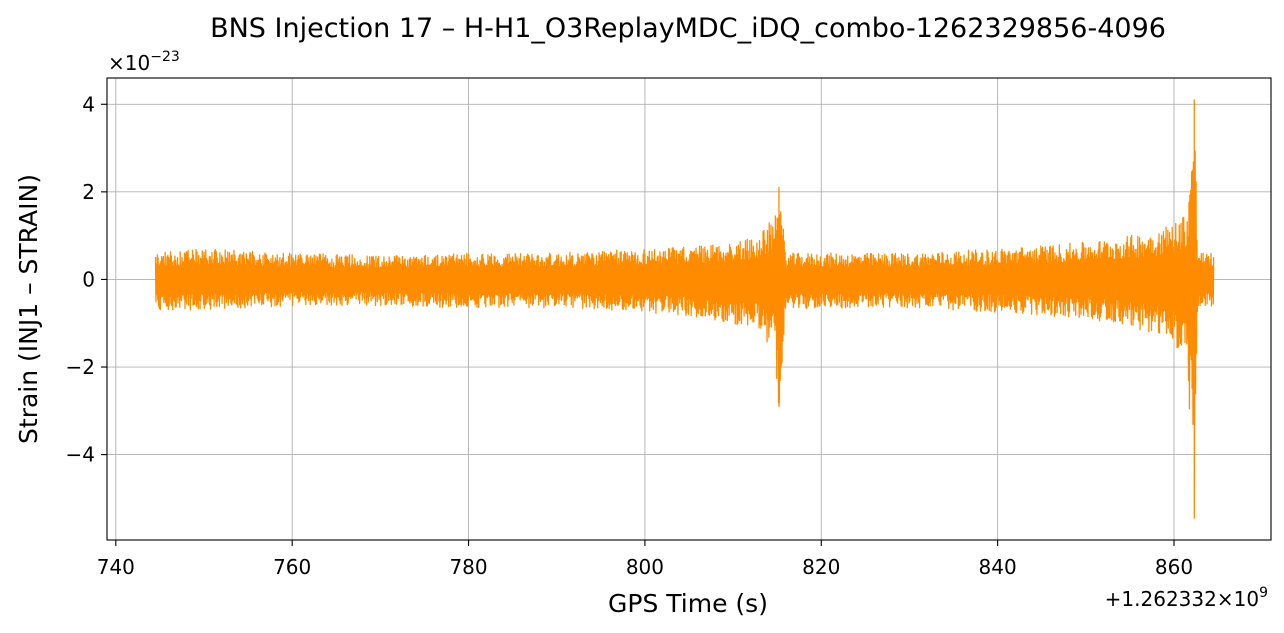  What do you see at coordinates (468, 567) in the screenshot?
I see `x-tick-label: 780` at bounding box center [468, 567].